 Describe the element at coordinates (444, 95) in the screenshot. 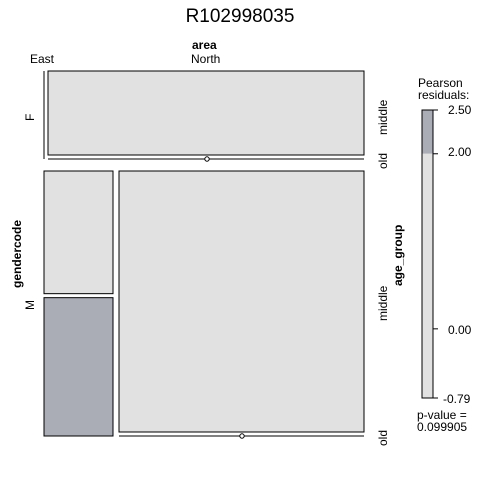

I see `legend-title-line2: residuals:` at that location.